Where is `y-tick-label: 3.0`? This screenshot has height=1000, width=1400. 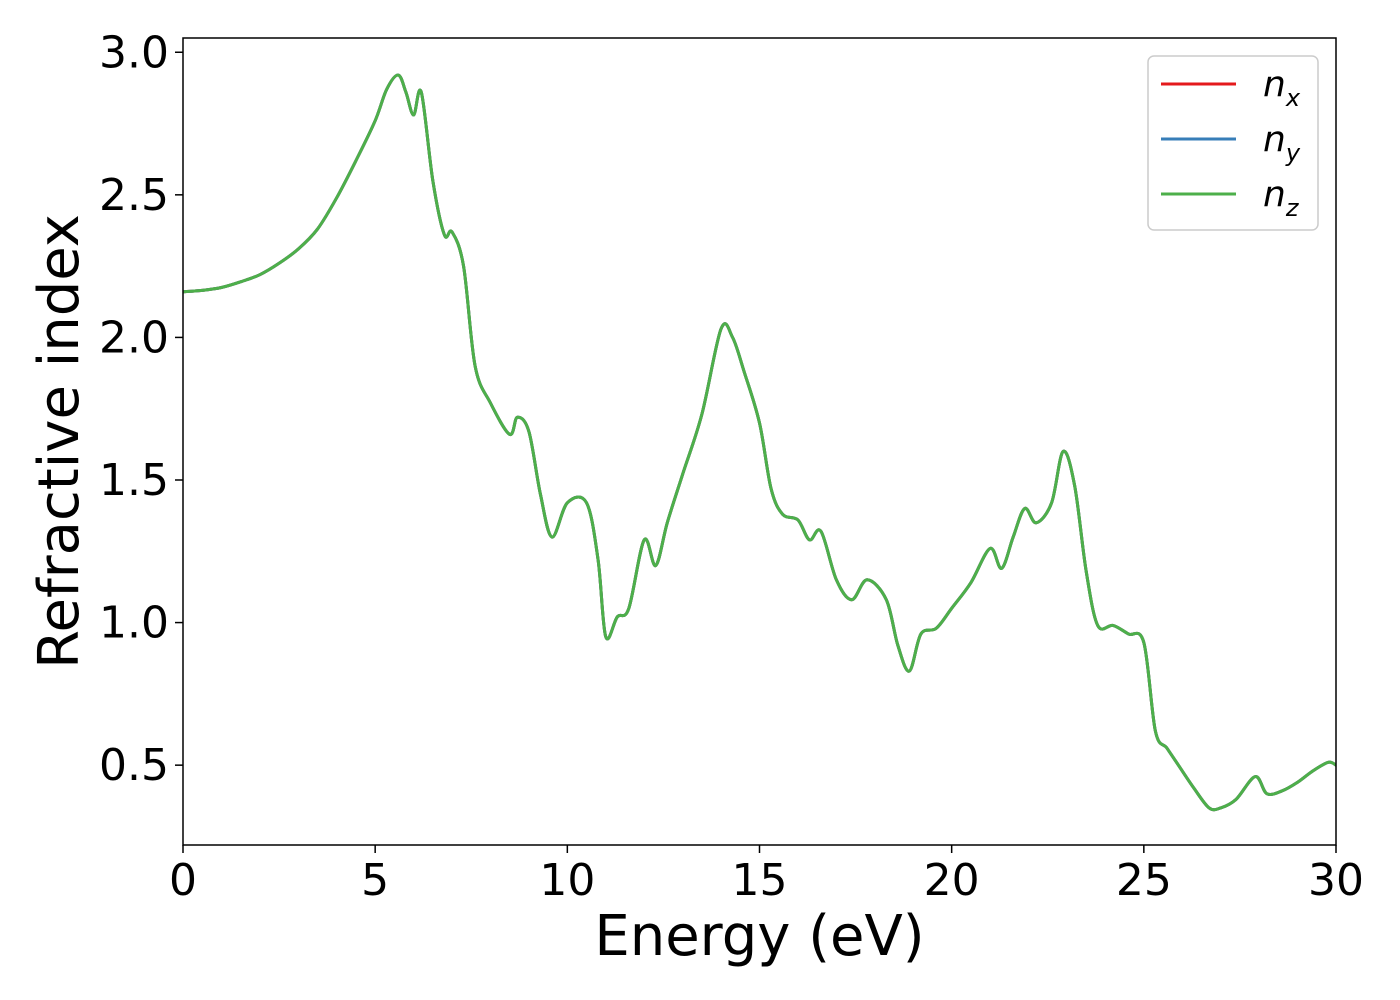
y-tick-label: 3.0 is located at coordinates (134, 52).